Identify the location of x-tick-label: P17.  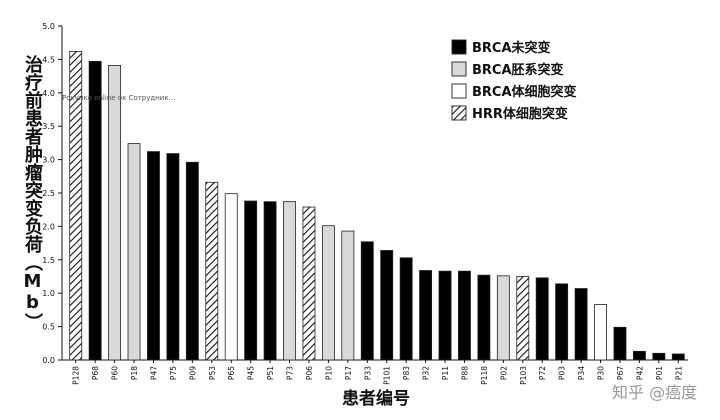
(348, 373).